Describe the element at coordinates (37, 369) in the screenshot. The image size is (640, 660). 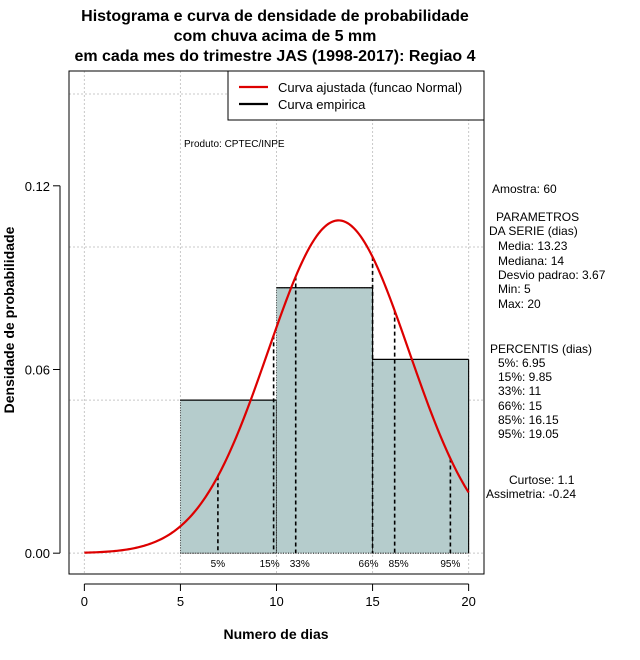
I see `y-tick-label-1: 0.06` at that location.